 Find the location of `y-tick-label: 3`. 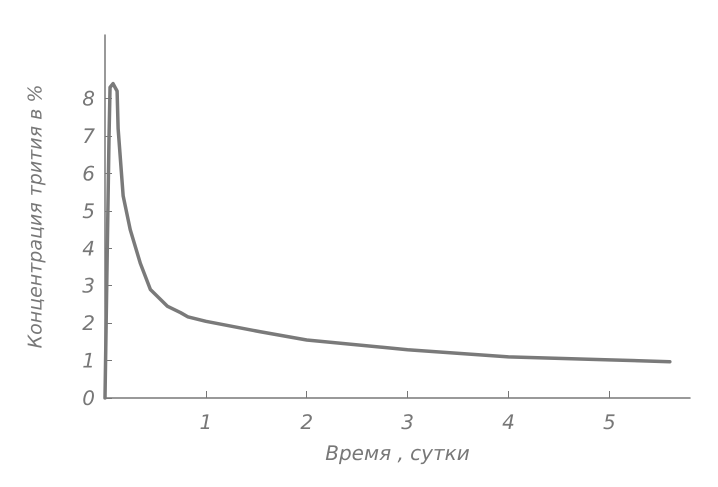

y-tick-label: 3 is located at coordinates (88, 286).